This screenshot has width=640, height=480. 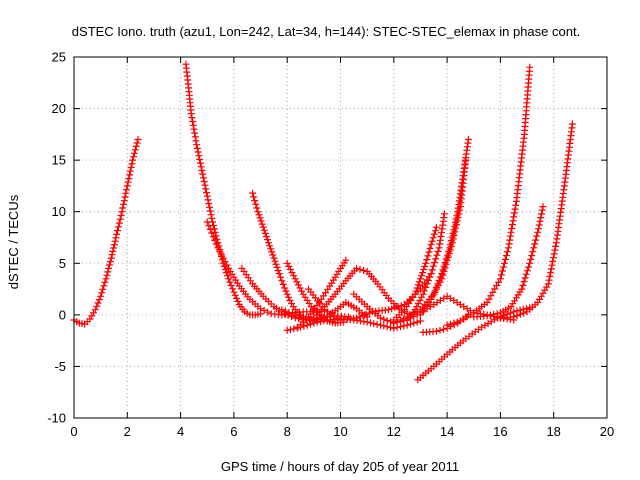 What do you see at coordinates (287, 431) in the screenshot?
I see `x-tick-label: 8` at bounding box center [287, 431].